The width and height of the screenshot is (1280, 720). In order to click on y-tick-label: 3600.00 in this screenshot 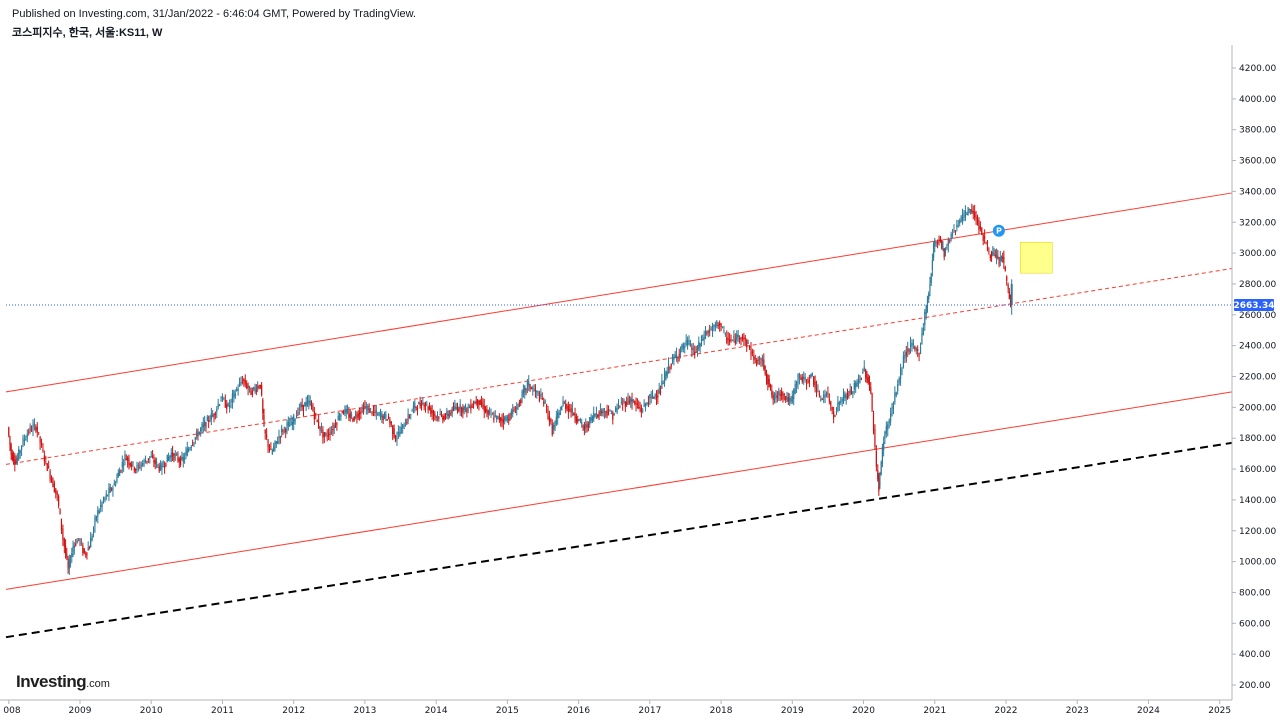, I will do `click(1257, 162)`.